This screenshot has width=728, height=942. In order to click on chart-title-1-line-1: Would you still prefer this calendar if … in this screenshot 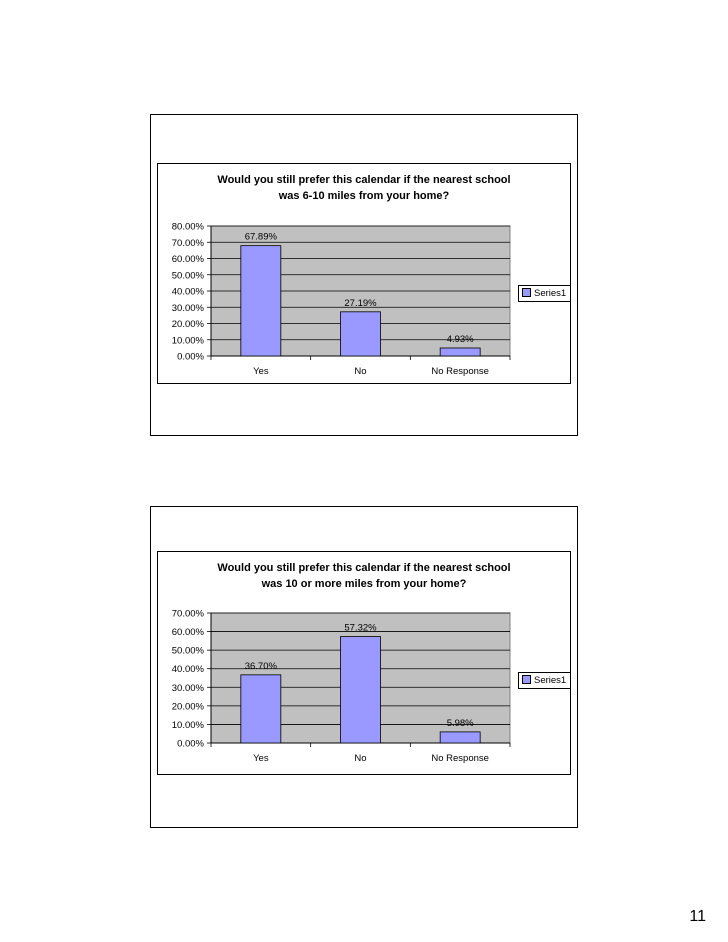, I will do `click(364, 180)`.